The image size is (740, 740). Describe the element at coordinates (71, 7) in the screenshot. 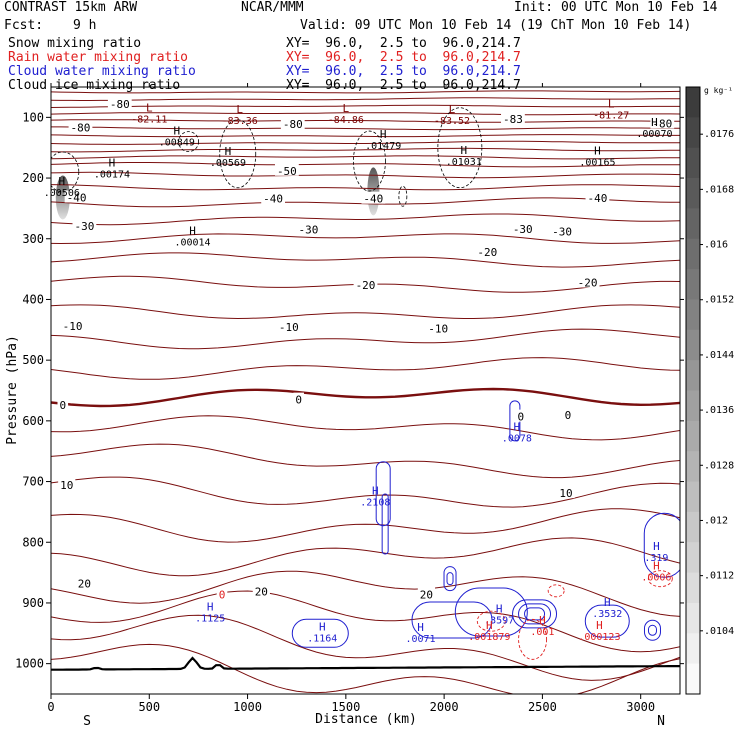

I see `model-title: CONTRAST 15km ARW` at that location.